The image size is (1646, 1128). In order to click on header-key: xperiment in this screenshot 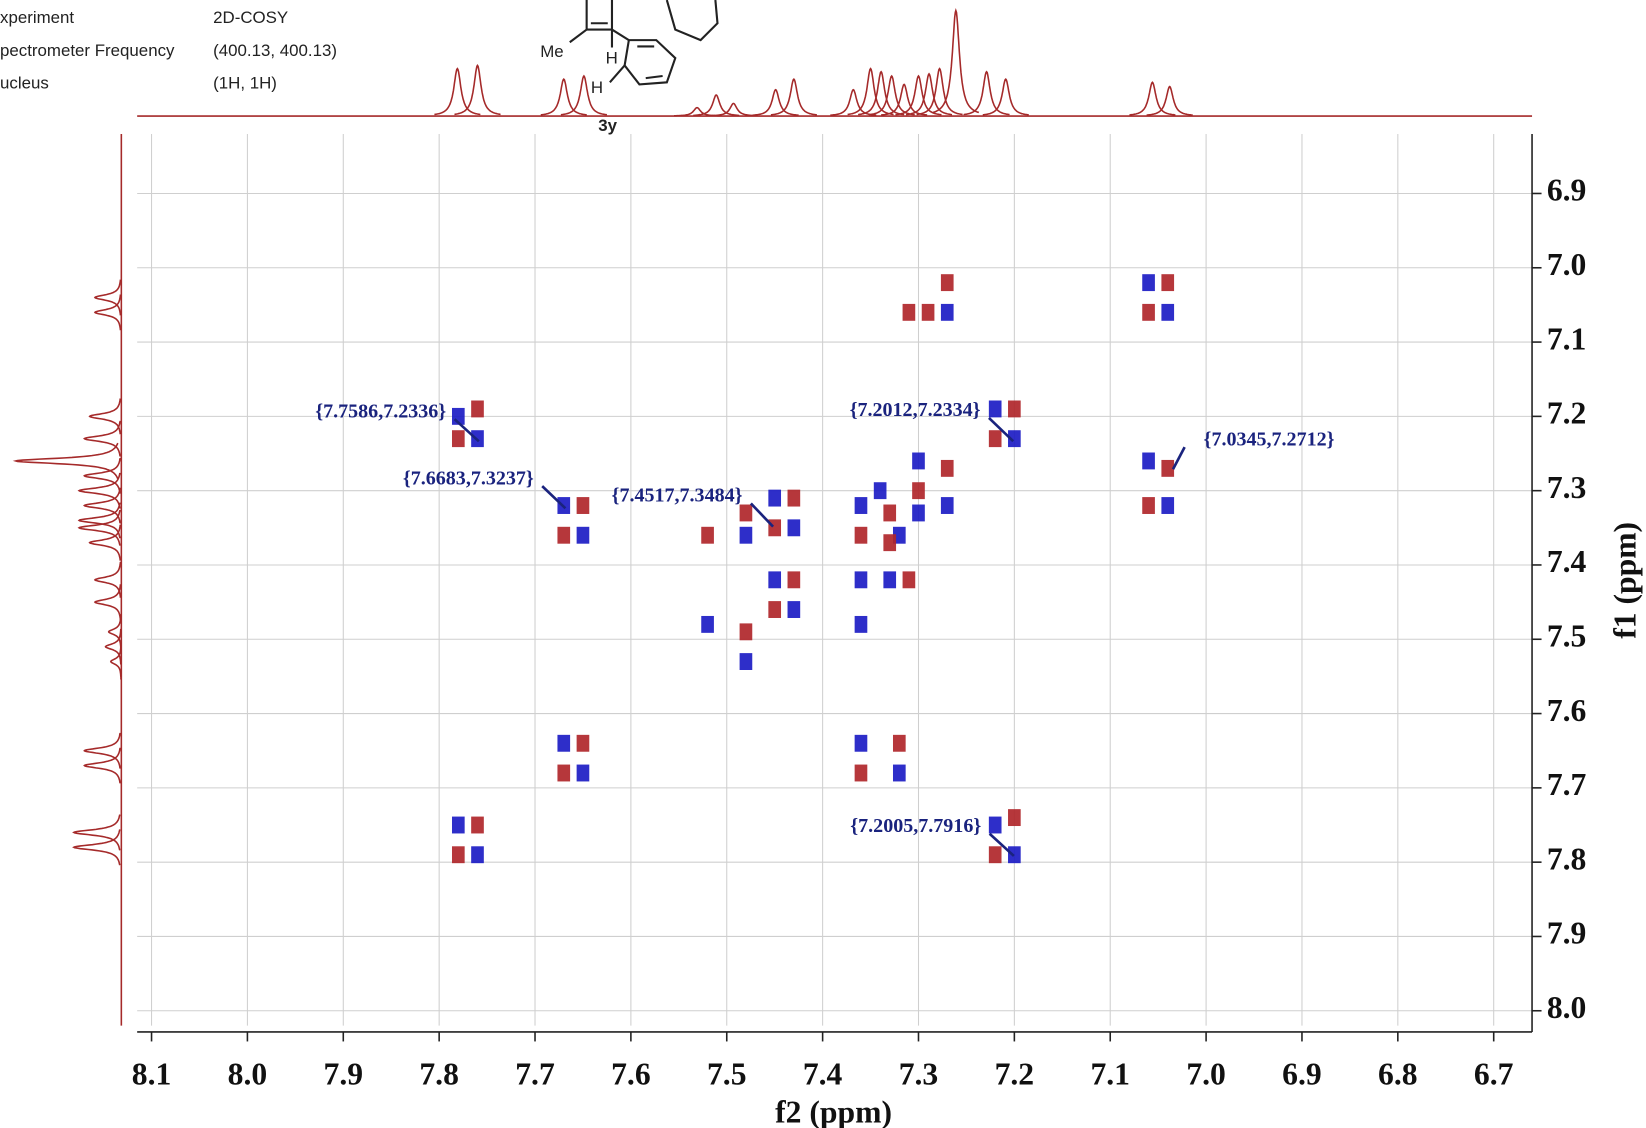, I will do `click(37, 17)`.